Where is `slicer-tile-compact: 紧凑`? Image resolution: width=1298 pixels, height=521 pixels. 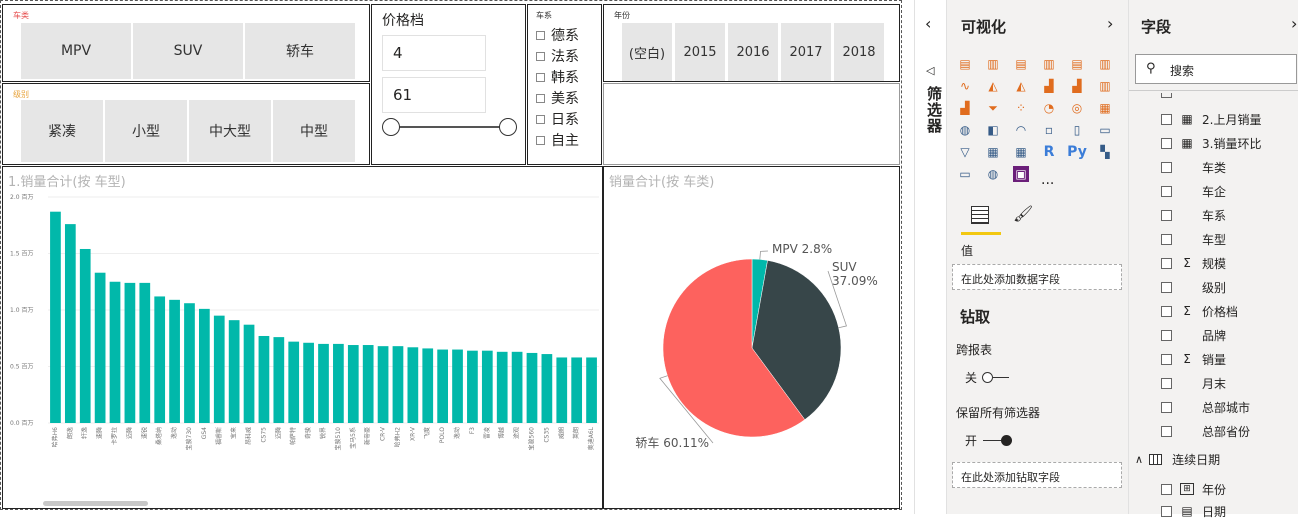
slicer-tile-compact: 紧凑 is located at coordinates (62, 131).